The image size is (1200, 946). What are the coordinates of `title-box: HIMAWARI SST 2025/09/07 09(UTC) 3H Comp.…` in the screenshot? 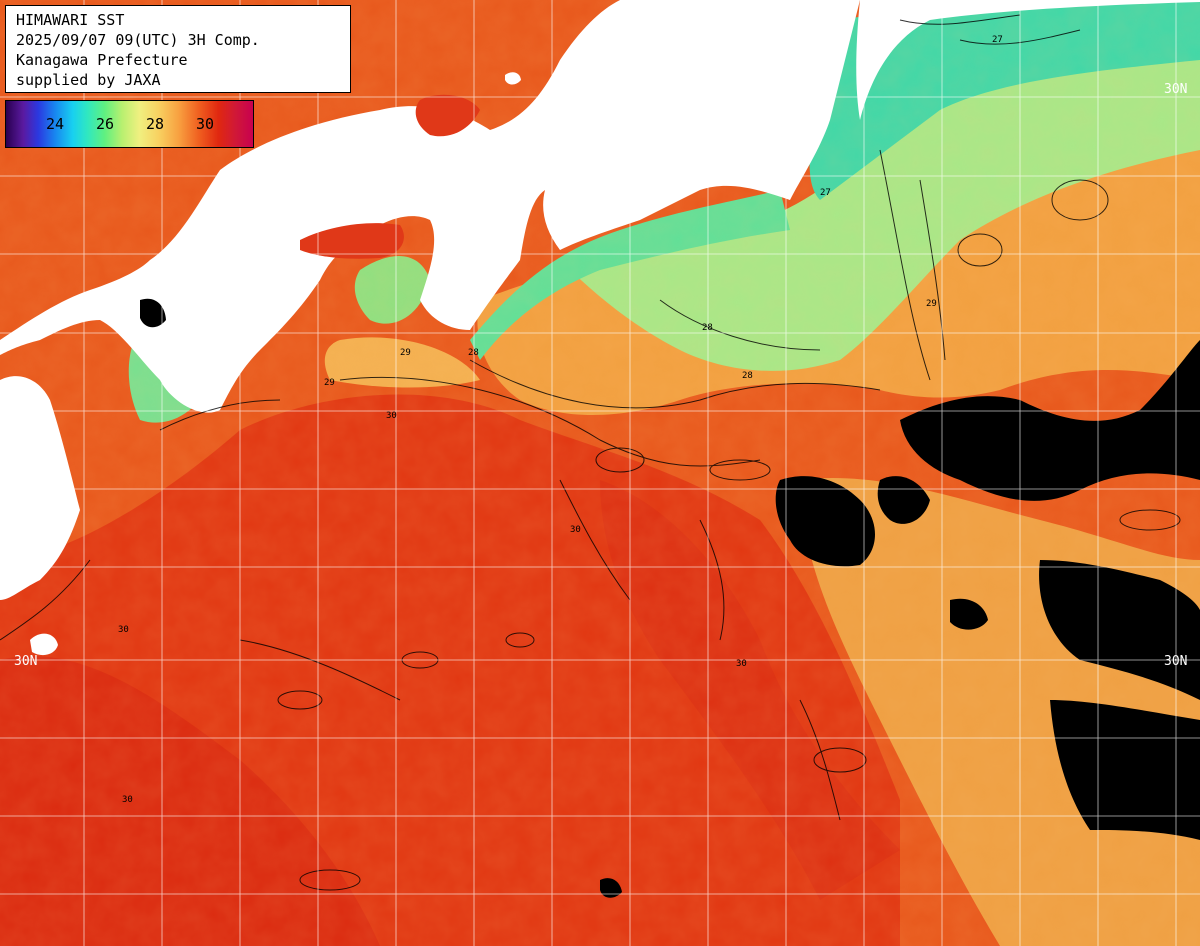 It's located at (178, 49).